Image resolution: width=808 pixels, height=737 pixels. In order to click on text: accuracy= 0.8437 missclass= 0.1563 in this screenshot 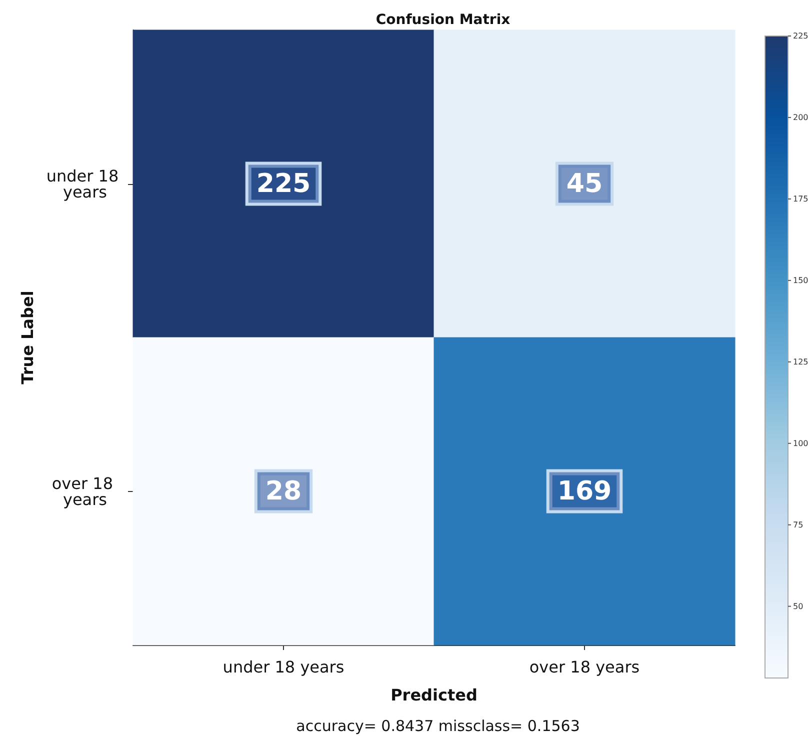, I will do `click(438, 726)`.